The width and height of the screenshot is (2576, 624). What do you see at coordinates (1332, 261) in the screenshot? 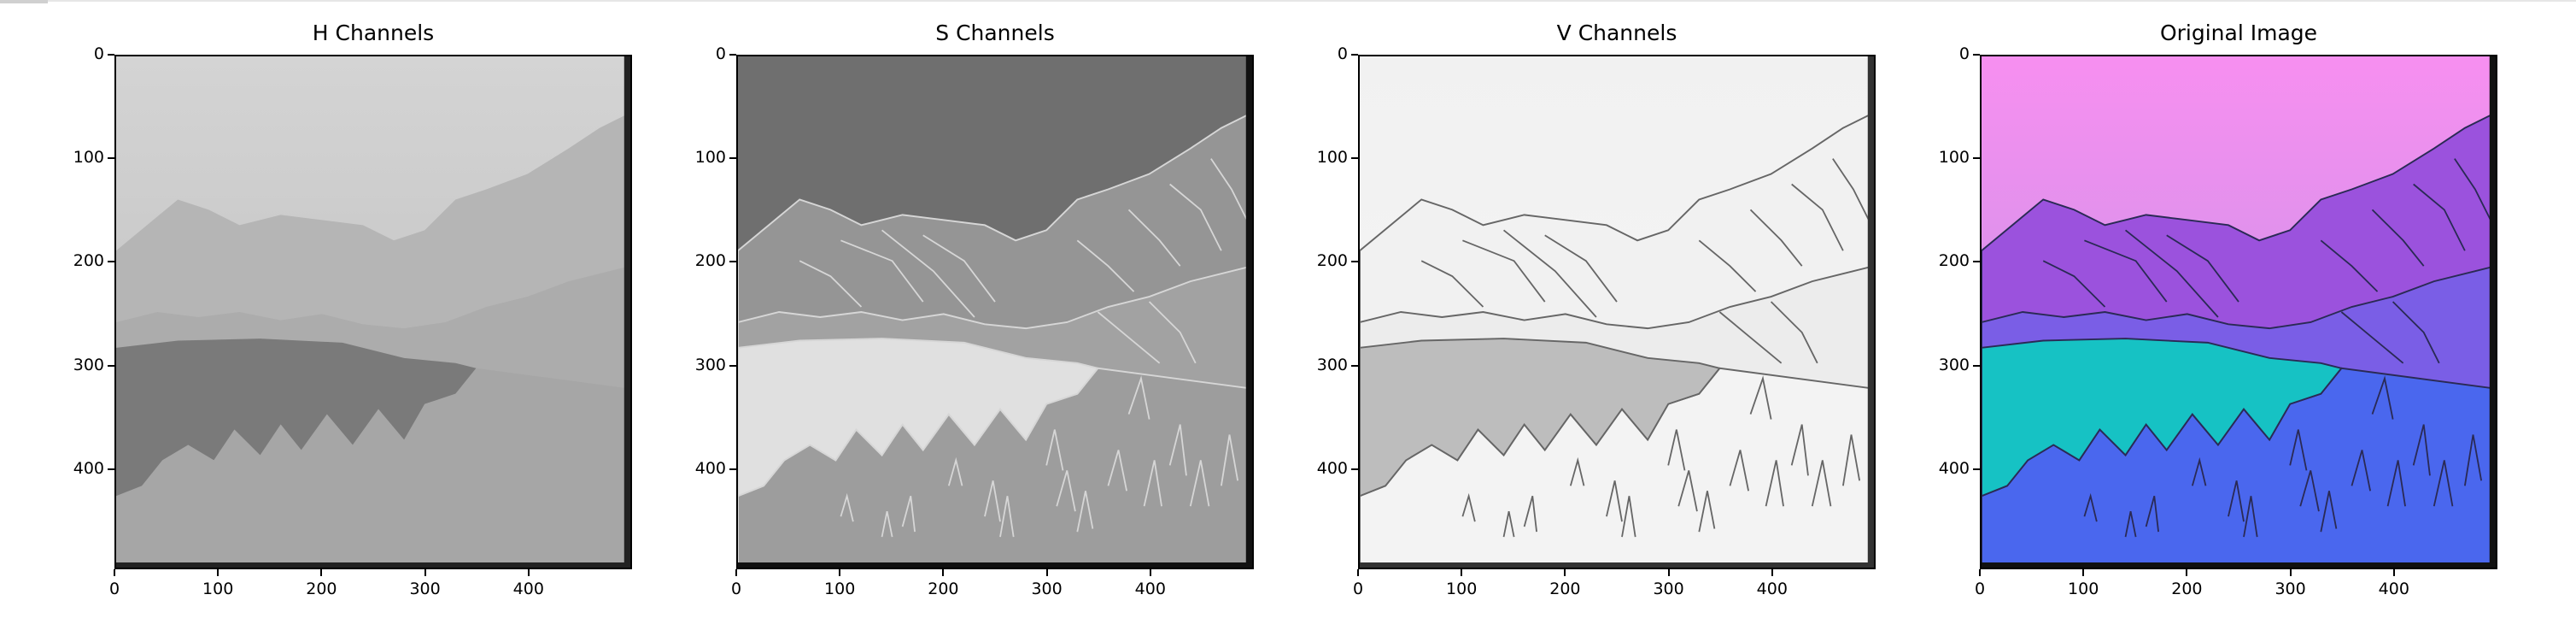
I see `y-tick-label: 200` at bounding box center [1332, 261].